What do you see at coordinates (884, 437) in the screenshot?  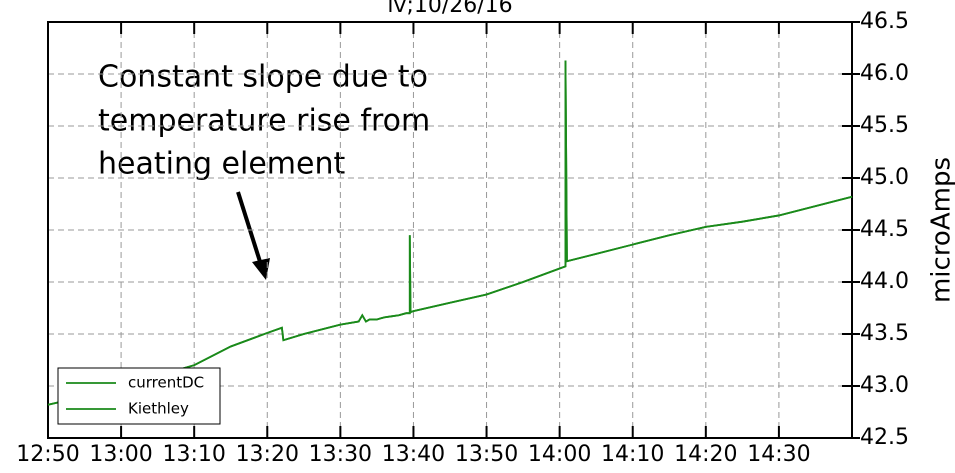 I see `y-tick-label: 42.5` at bounding box center [884, 437].